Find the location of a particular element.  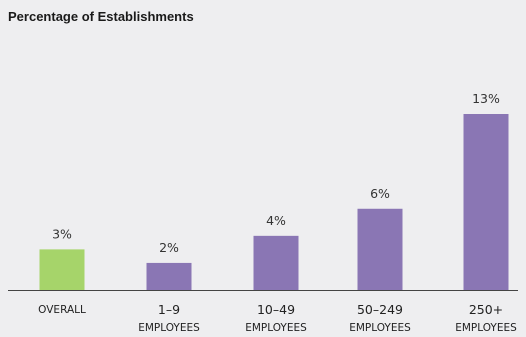

bar-value-label-3: 6% is located at coordinates (380, 193).